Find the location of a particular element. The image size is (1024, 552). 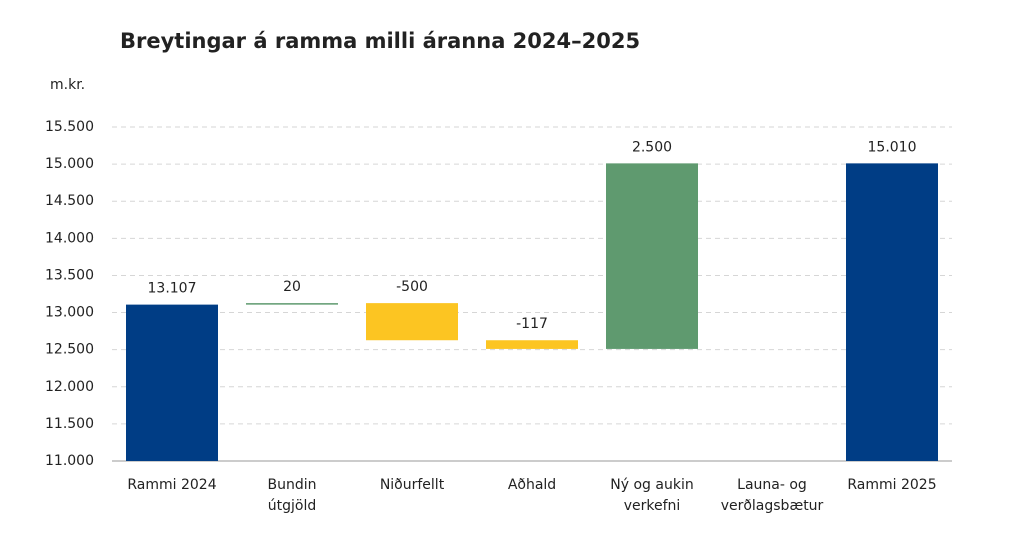

x-tick-label: Rammi 2025 is located at coordinates (891, 485).